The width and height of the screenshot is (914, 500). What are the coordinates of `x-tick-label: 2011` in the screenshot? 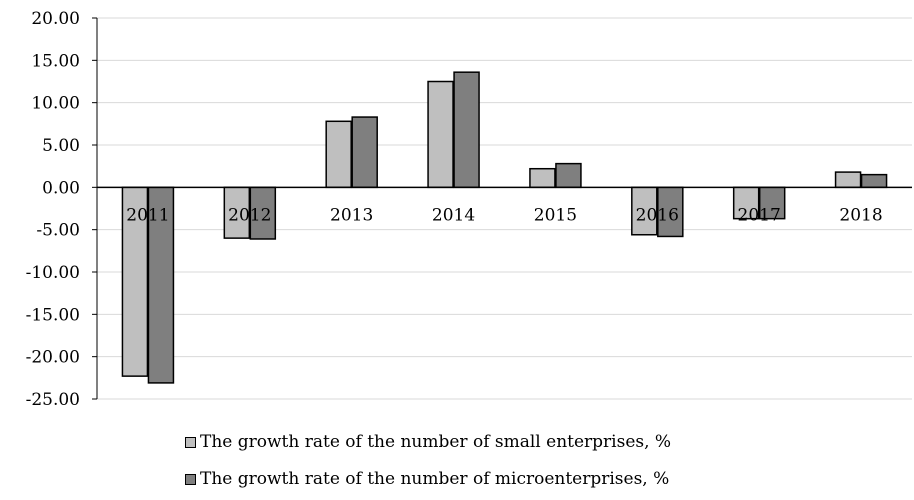 It's located at (147, 215).